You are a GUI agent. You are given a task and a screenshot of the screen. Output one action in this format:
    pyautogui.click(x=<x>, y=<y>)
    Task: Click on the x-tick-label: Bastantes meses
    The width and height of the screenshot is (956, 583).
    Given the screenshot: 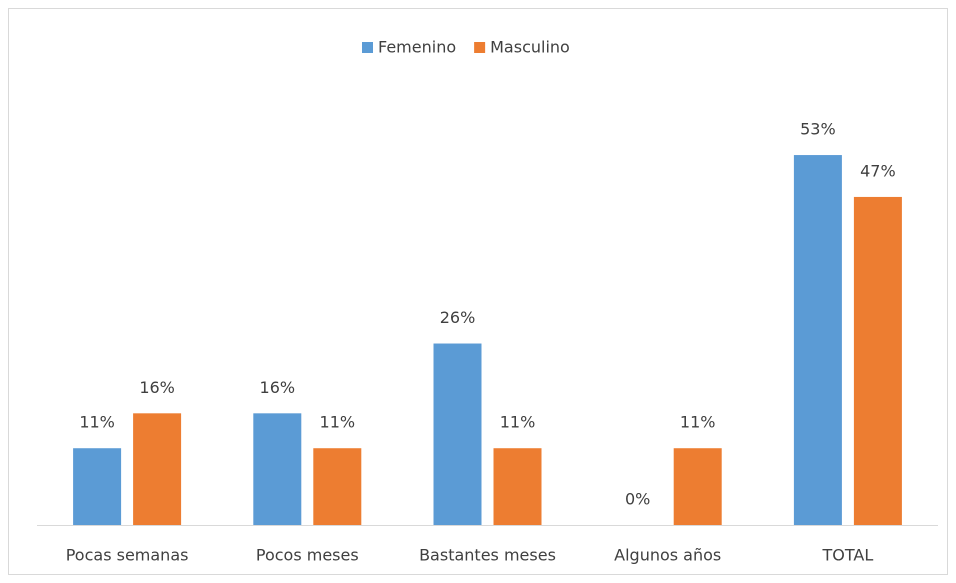 What is the action you would take?
    pyautogui.click(x=487, y=555)
    